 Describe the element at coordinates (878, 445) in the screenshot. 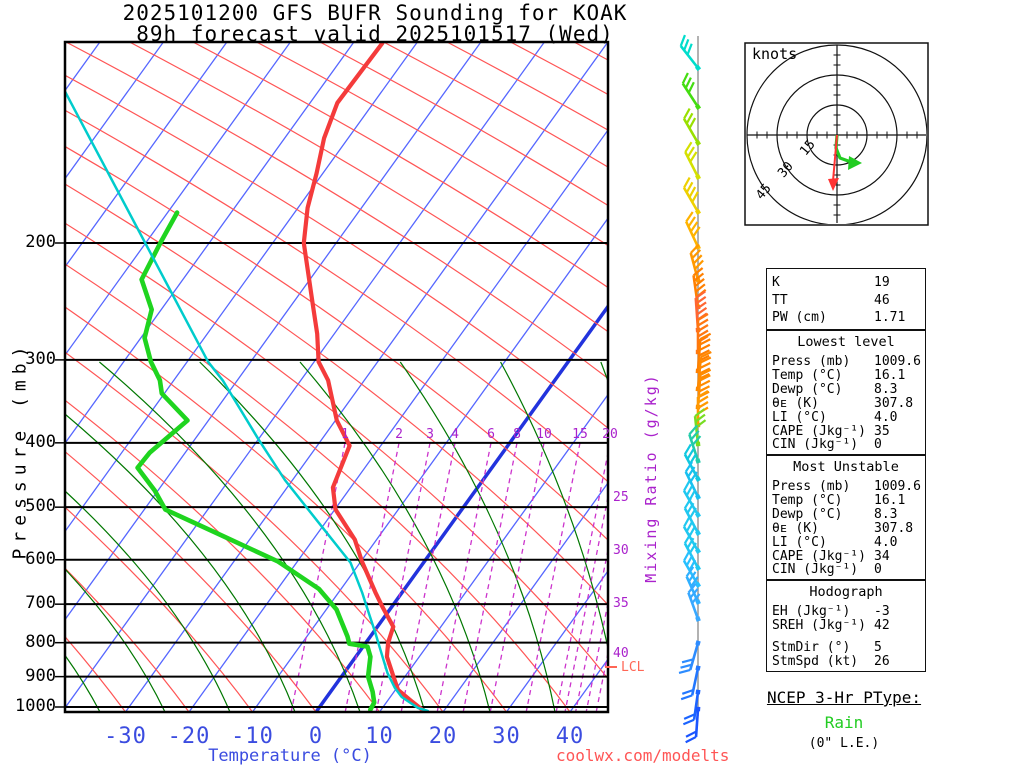

I see `stat-value: 0` at that location.